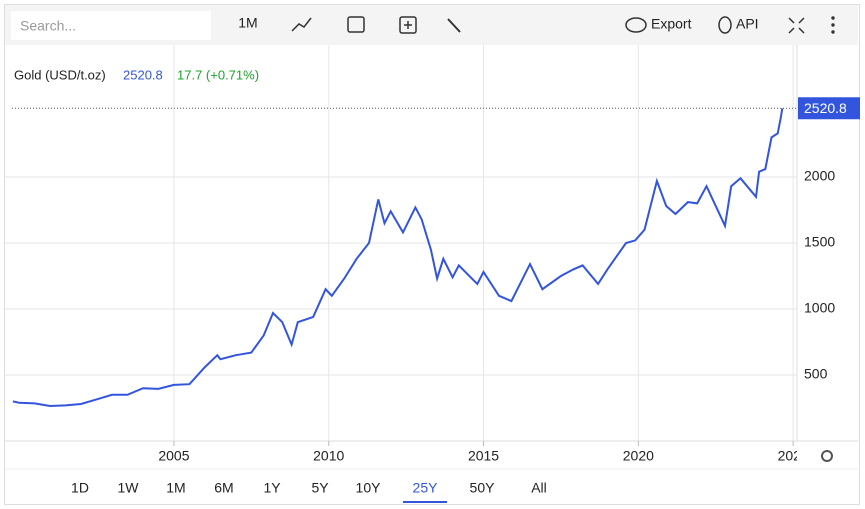 This screenshot has width=865, height=509. Describe the element at coordinates (223, 488) in the screenshot. I see `range-button: 6M` at that location.